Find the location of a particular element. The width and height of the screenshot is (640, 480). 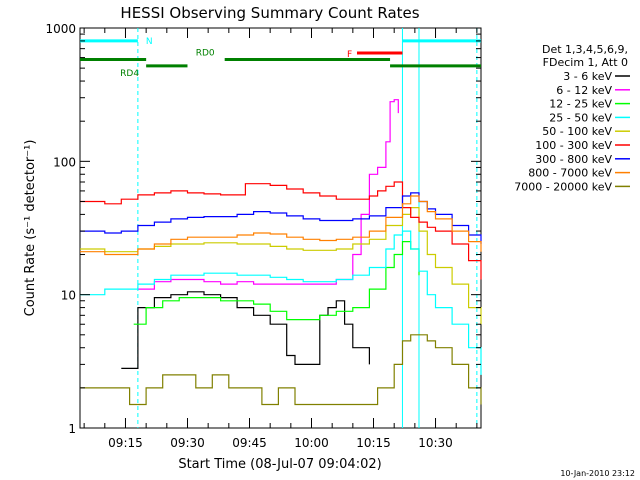

legend-entry-label: 50 - 100 keV is located at coordinates (577, 131).